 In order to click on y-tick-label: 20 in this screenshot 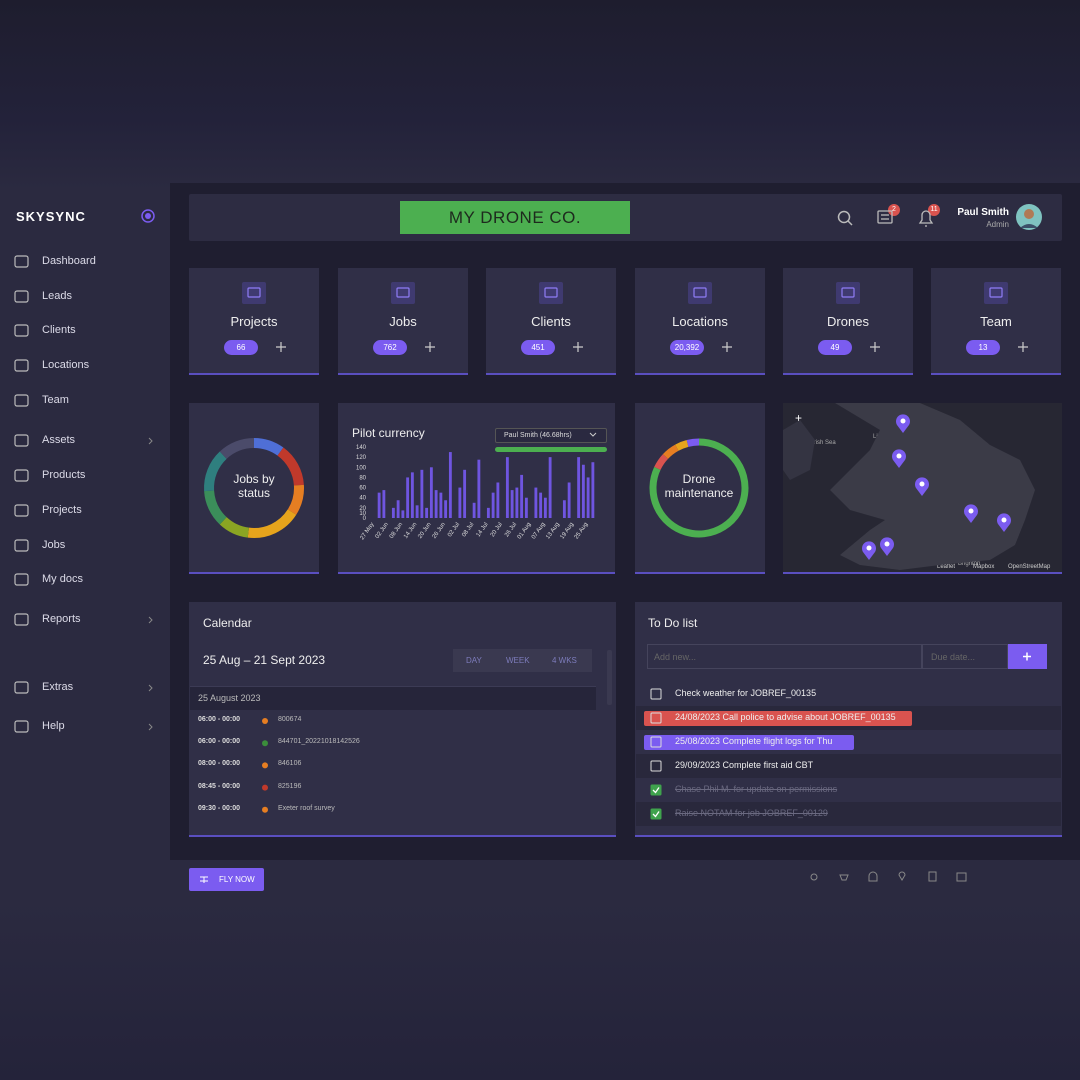, I will do `click(362, 509)`.